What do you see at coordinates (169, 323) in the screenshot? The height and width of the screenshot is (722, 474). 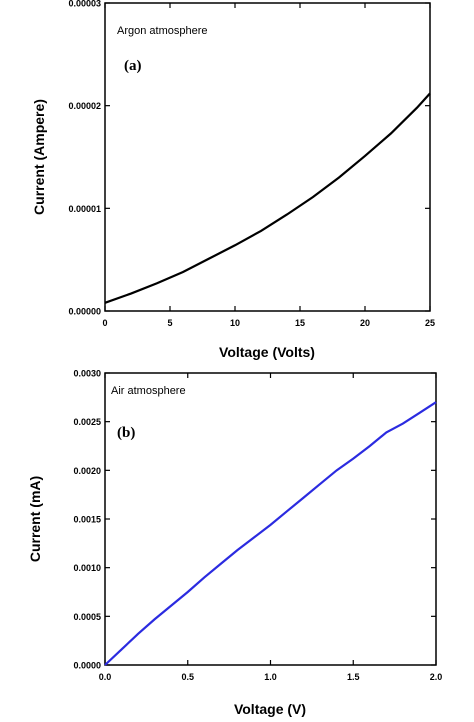 I see `x-tick-label: 5` at bounding box center [169, 323].